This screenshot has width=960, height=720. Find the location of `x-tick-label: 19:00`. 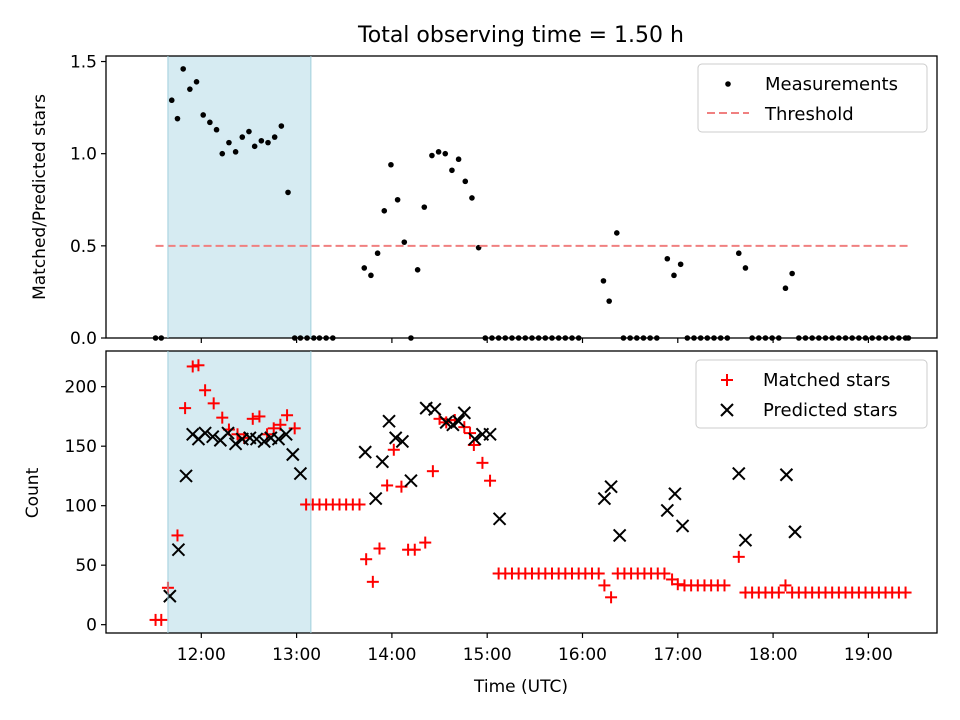

x-tick-label: 19:00 is located at coordinates (868, 655).